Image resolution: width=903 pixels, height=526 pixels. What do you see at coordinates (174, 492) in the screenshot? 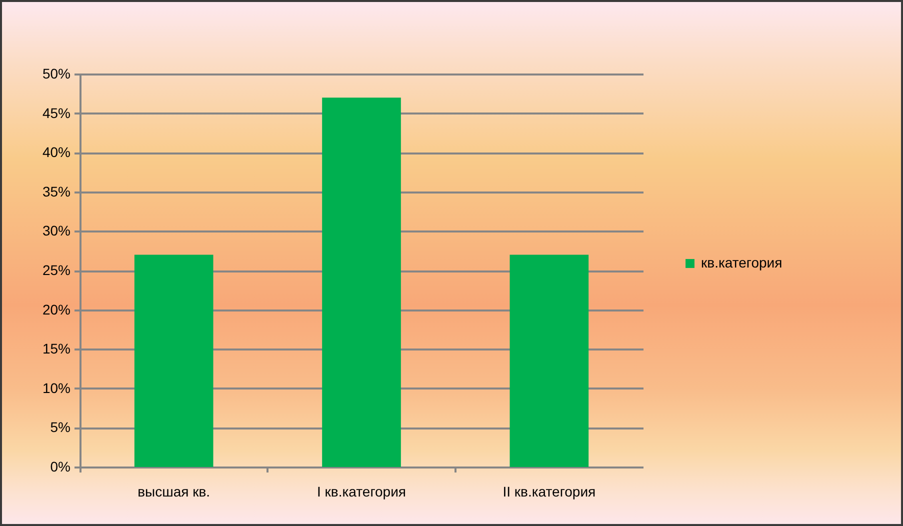
I see `x-tick-label: высшая кв.` at bounding box center [174, 492].